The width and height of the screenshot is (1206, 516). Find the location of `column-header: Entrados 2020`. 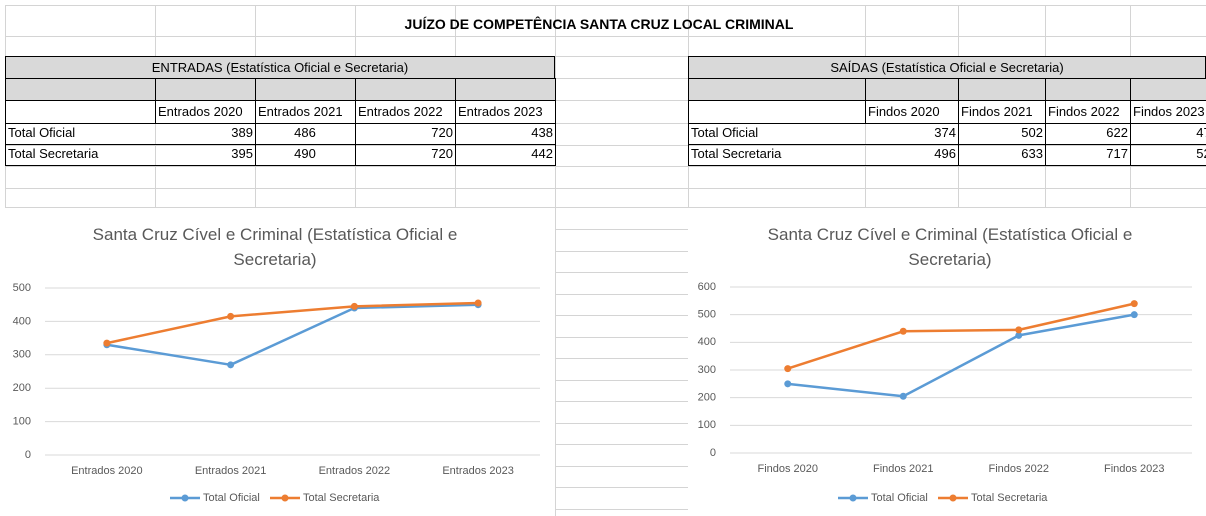

column-header: Entrados 2020 is located at coordinates (205, 112).